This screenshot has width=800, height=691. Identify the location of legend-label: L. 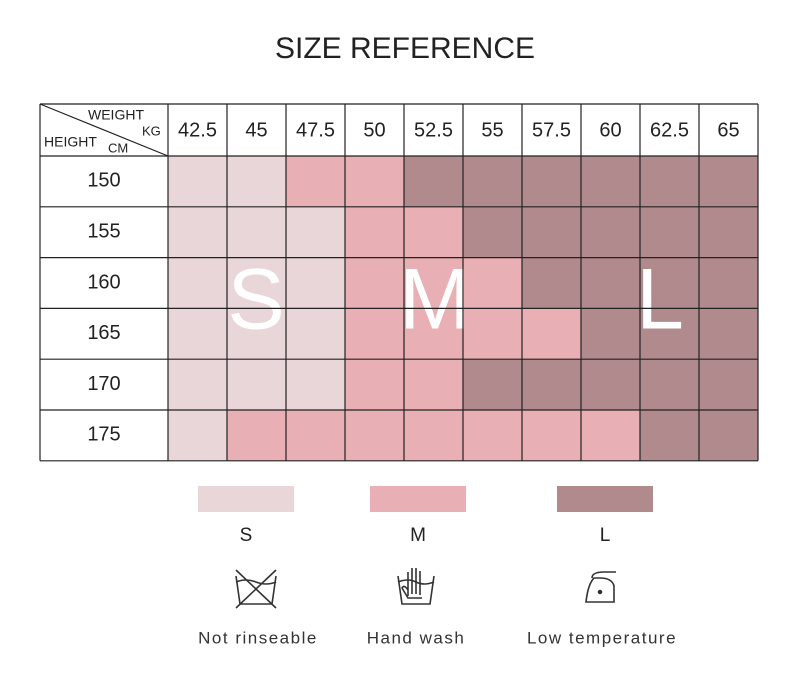
(605, 535).